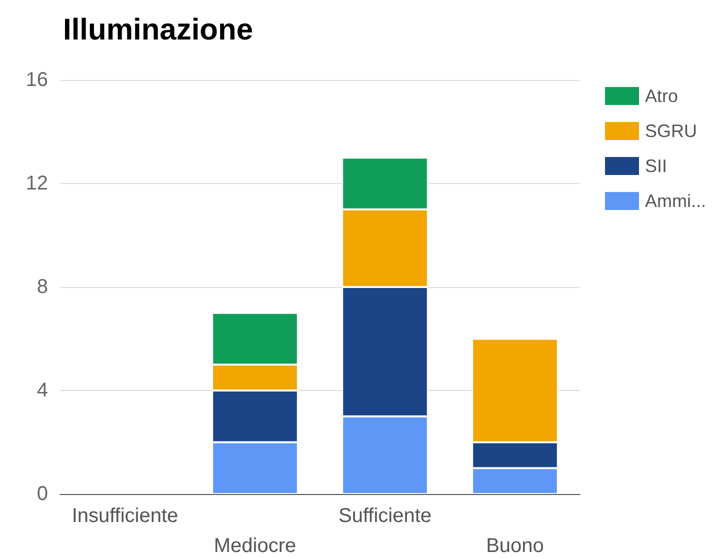 Image resolution: width=712 pixels, height=559 pixels. Describe the element at coordinates (661, 96) in the screenshot. I see `legend-label: Atro` at that location.